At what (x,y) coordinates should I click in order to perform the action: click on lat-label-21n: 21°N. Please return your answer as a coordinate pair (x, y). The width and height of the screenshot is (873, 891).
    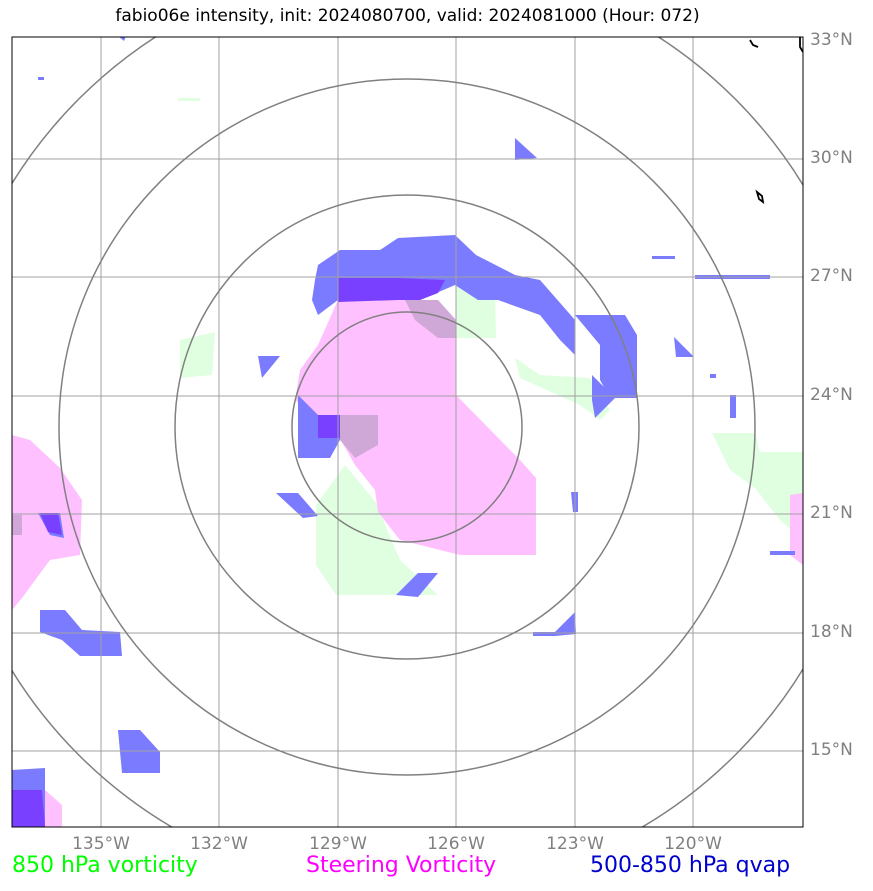
    Looking at the image, I should click on (831, 513).